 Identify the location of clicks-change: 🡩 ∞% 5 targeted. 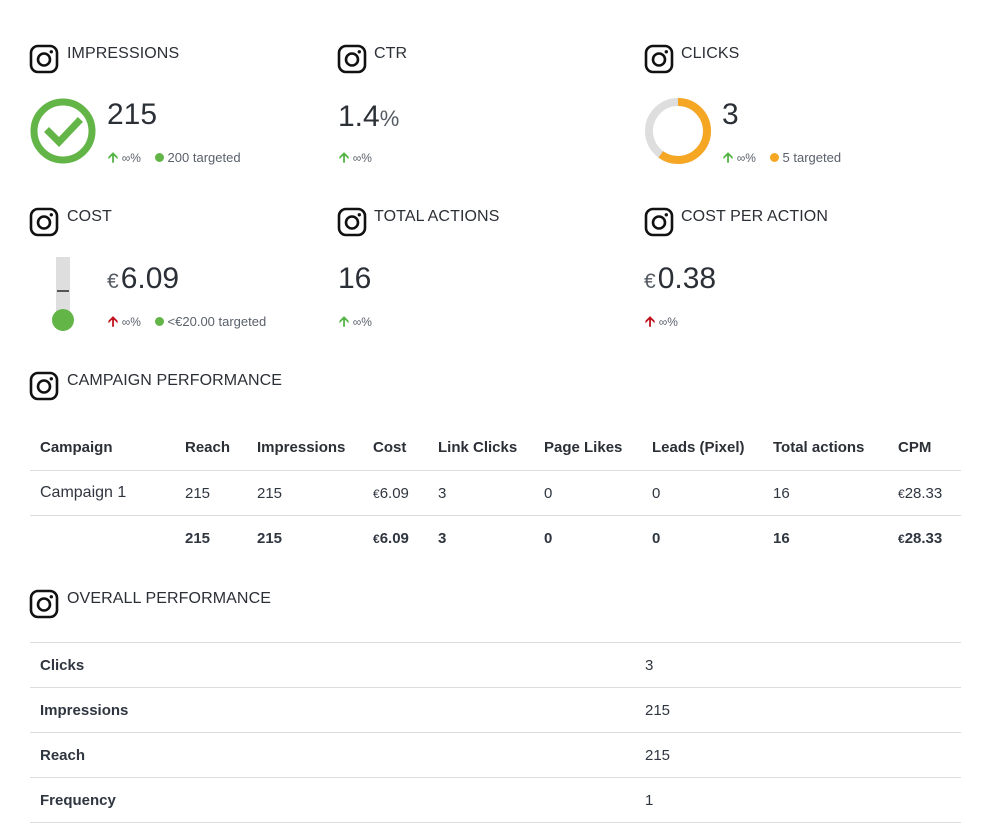
(782, 157).